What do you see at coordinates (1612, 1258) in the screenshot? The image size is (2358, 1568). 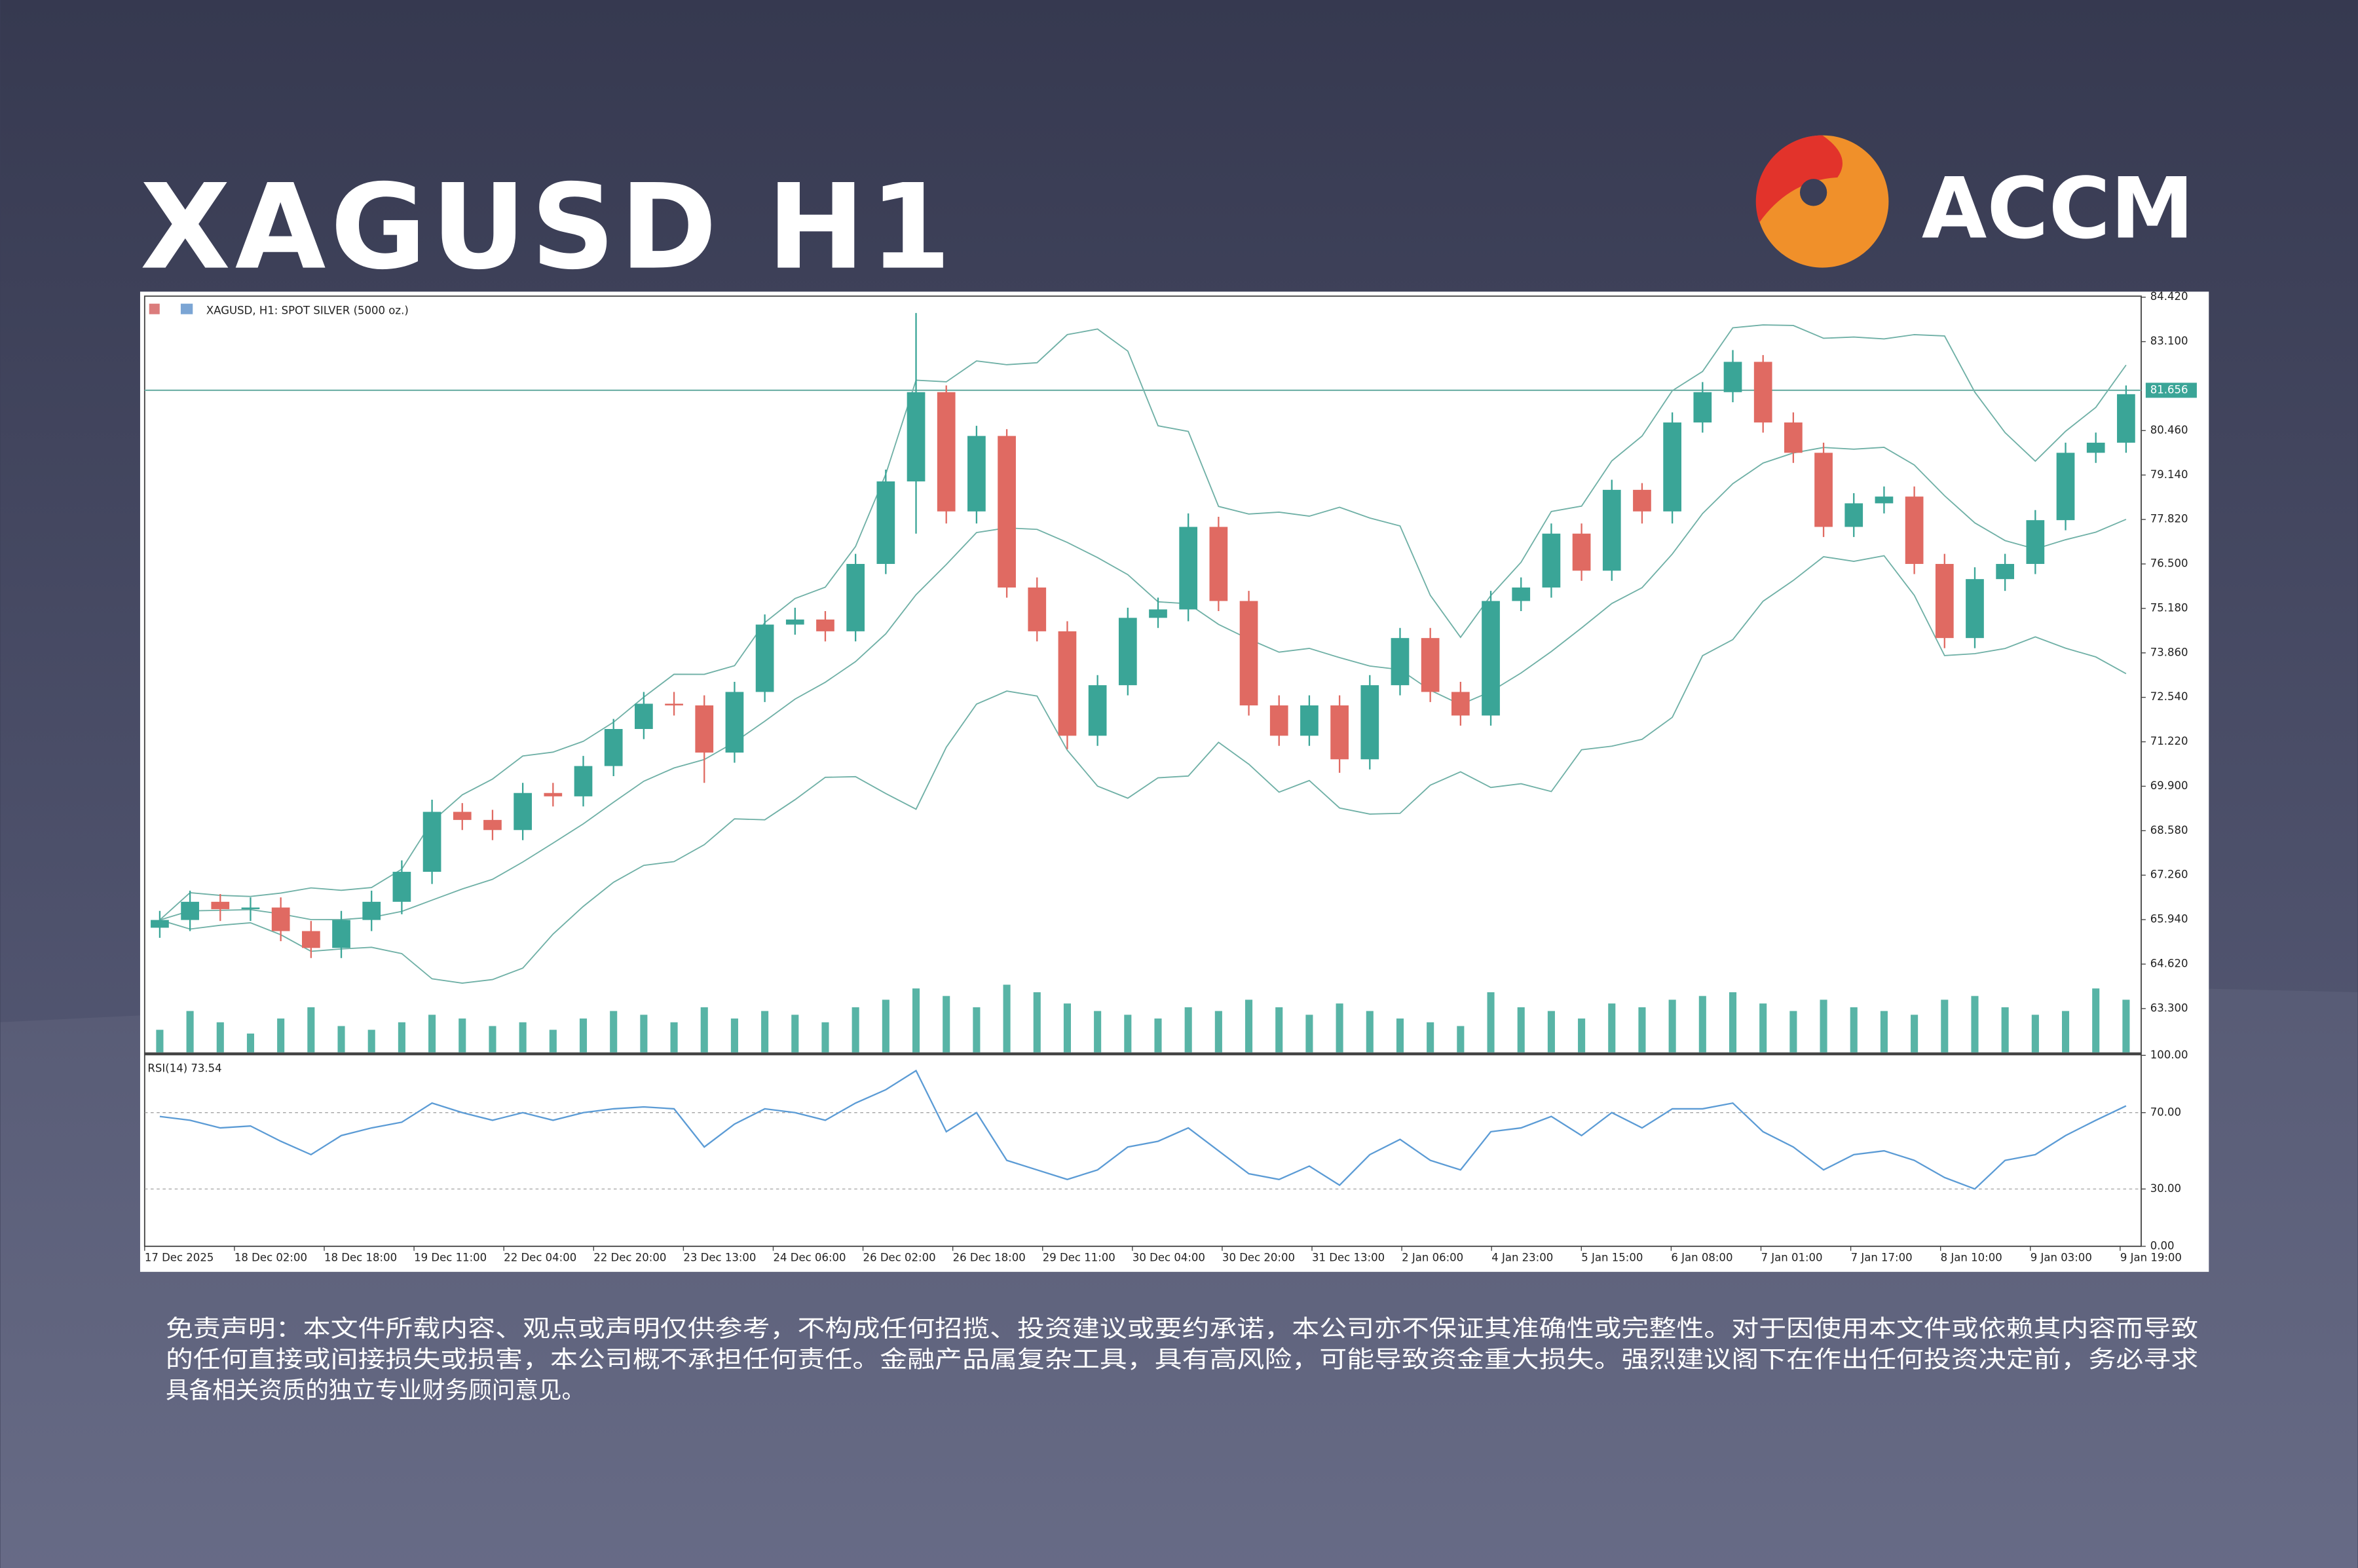 I see `x-tick-label: 5 Jan 15:00` at bounding box center [1612, 1258].